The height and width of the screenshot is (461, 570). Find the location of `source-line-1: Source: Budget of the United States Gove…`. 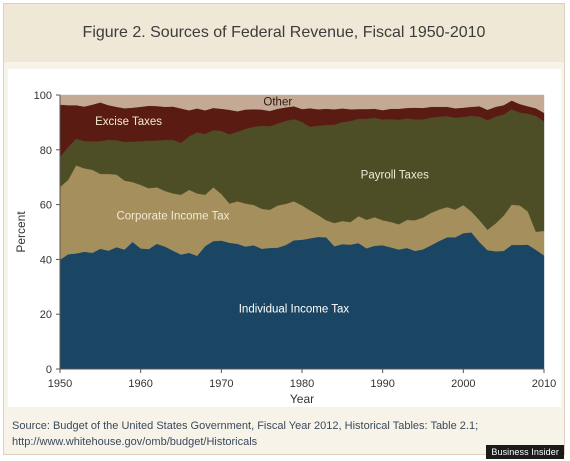

source-line-1: Source: Budget of the United States Gove… is located at coordinates (245, 426).